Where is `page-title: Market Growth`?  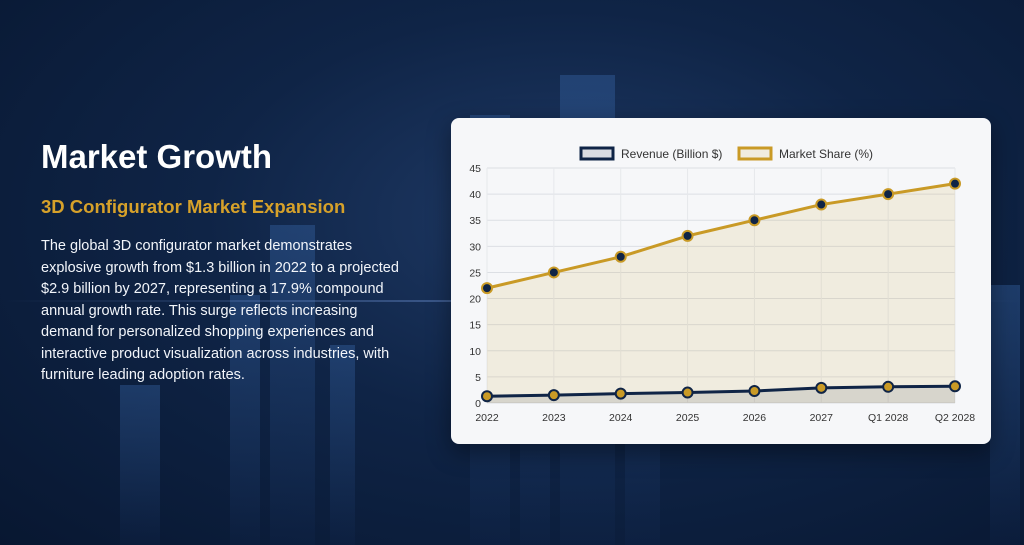
page-title: Market Growth is located at coordinates (157, 156).